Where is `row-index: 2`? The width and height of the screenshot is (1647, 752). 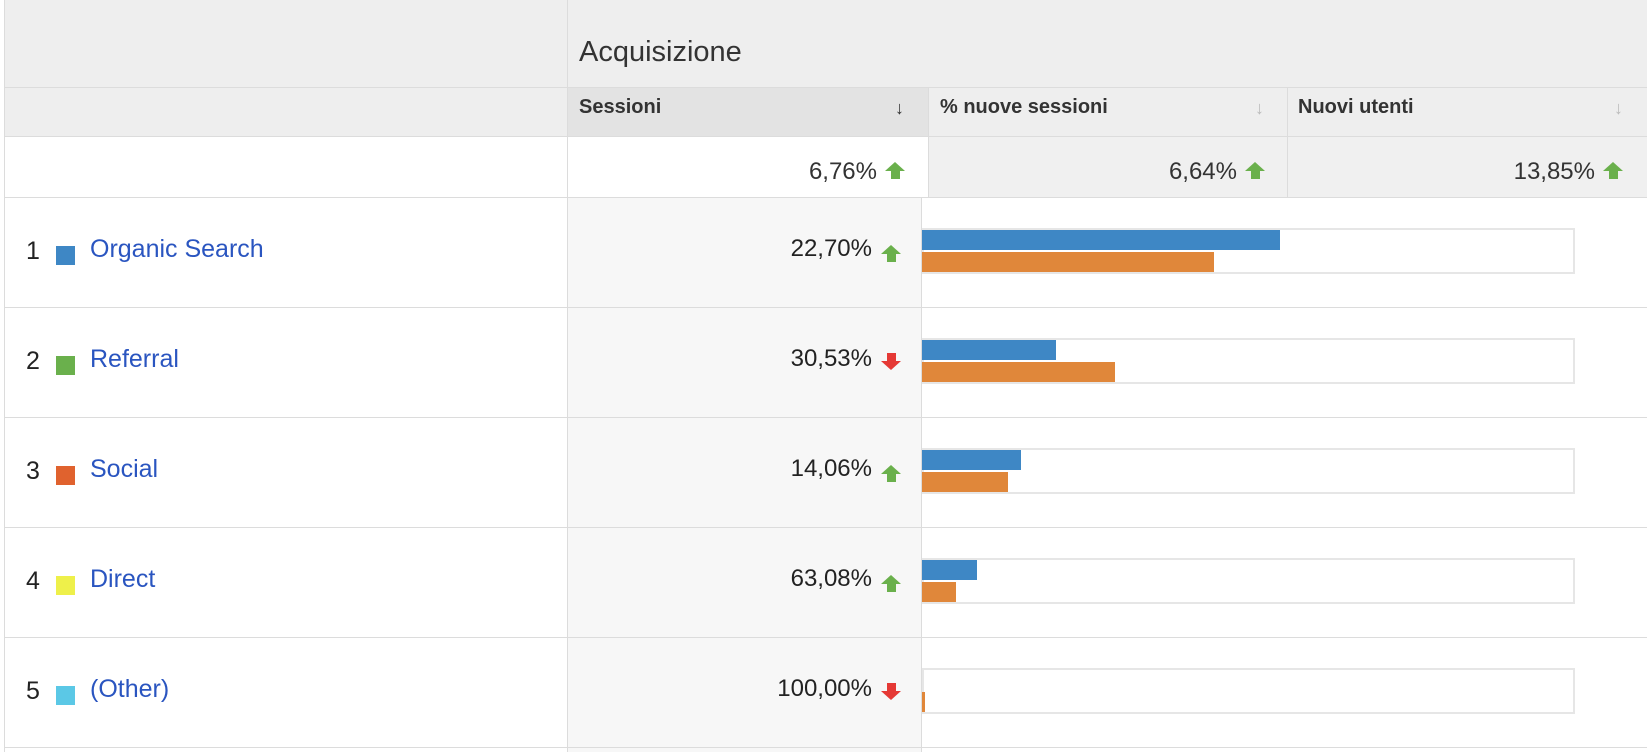
row-index: 2 is located at coordinates (33, 361).